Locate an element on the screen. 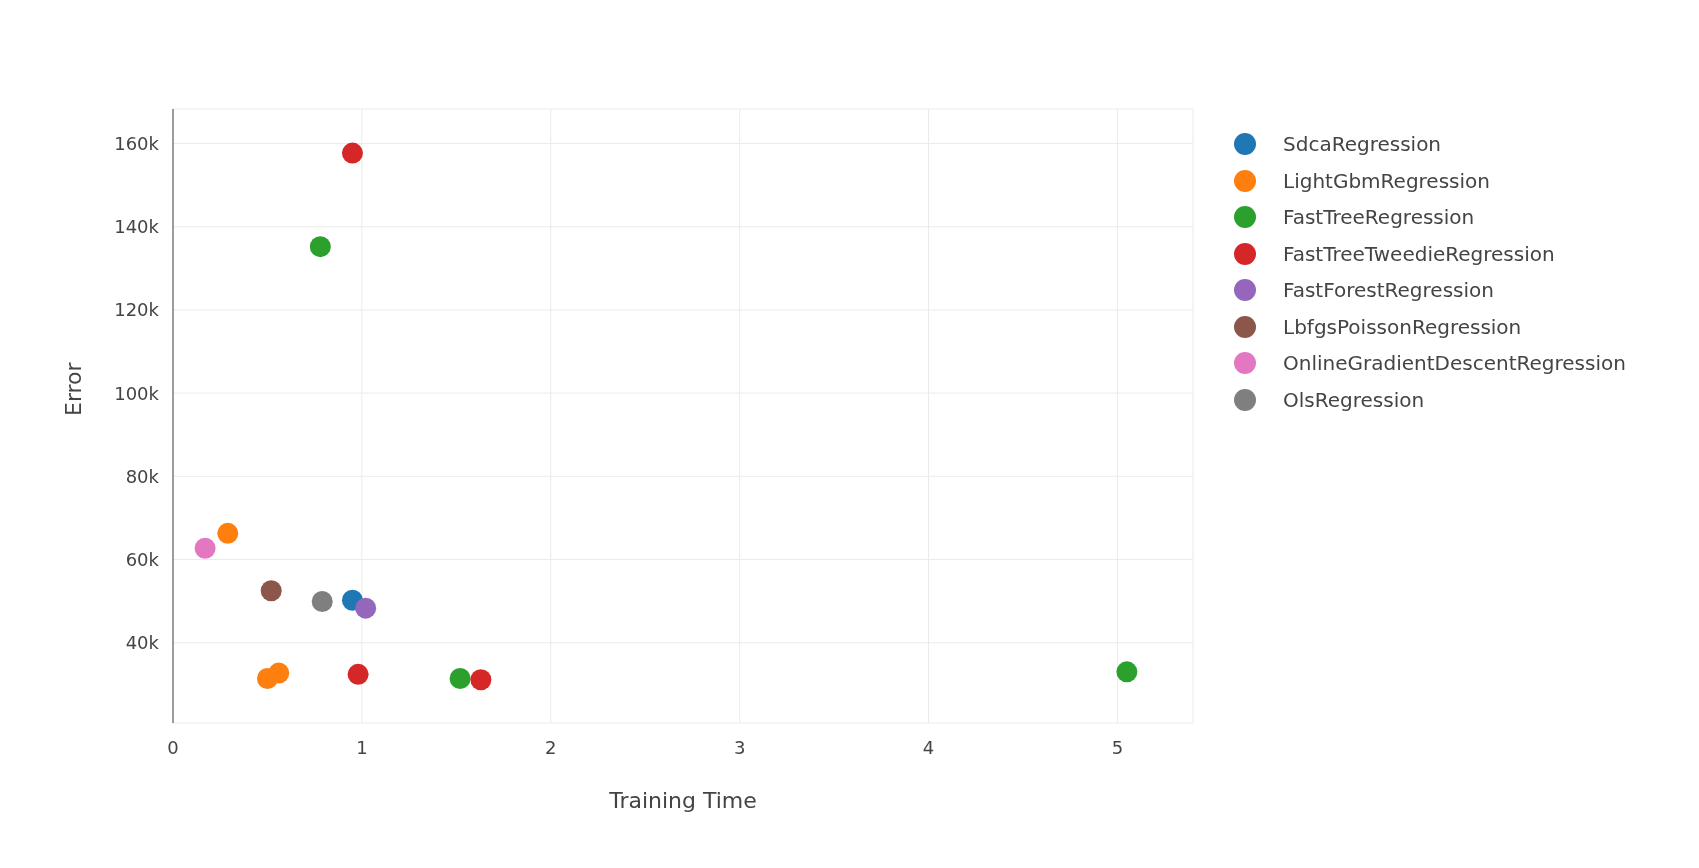  x-tick-label: 0 is located at coordinates (173, 747).